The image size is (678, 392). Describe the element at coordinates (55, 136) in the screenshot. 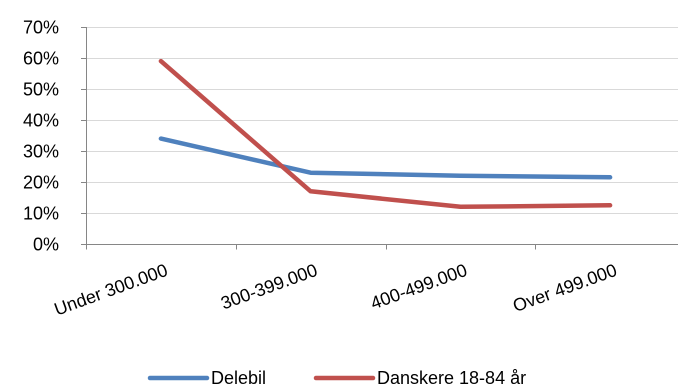

I see `y-axis: 0% 10% 20% 30% 40% 50% 60% 70%` at that location.